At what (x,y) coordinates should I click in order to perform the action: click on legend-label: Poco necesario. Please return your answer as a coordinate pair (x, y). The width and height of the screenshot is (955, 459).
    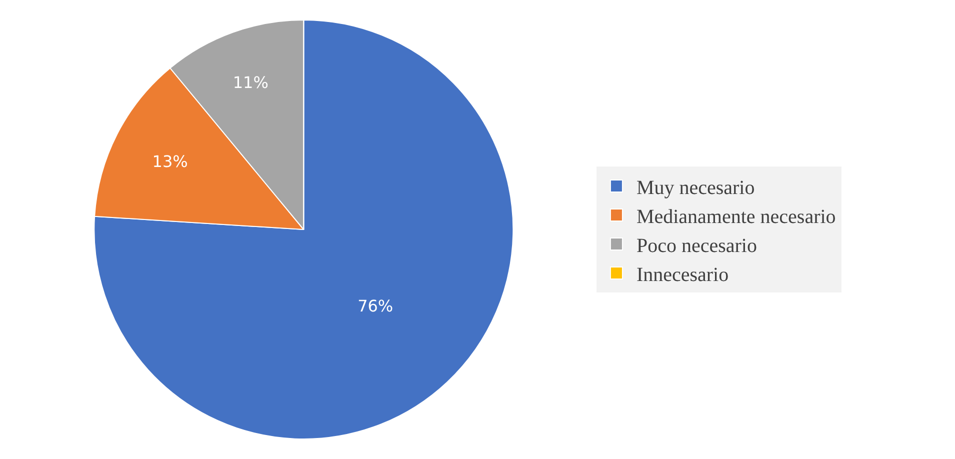
    Looking at the image, I should click on (696, 245).